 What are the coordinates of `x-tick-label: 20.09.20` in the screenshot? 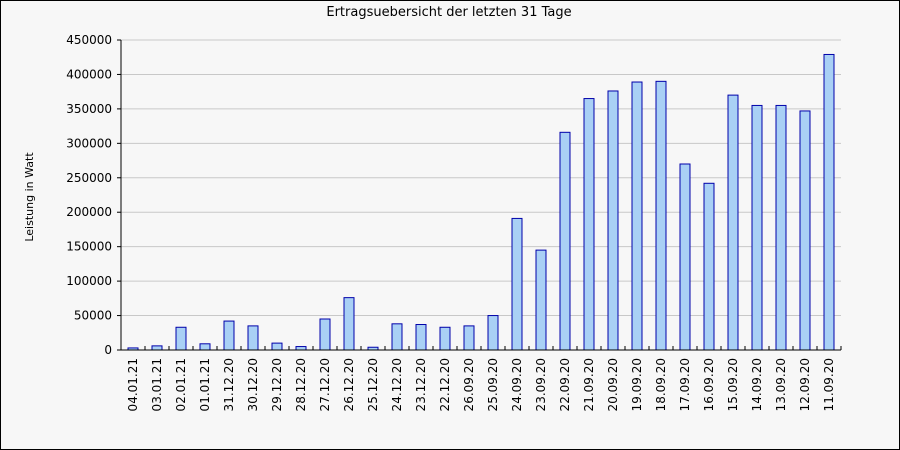 It's located at (613, 384).